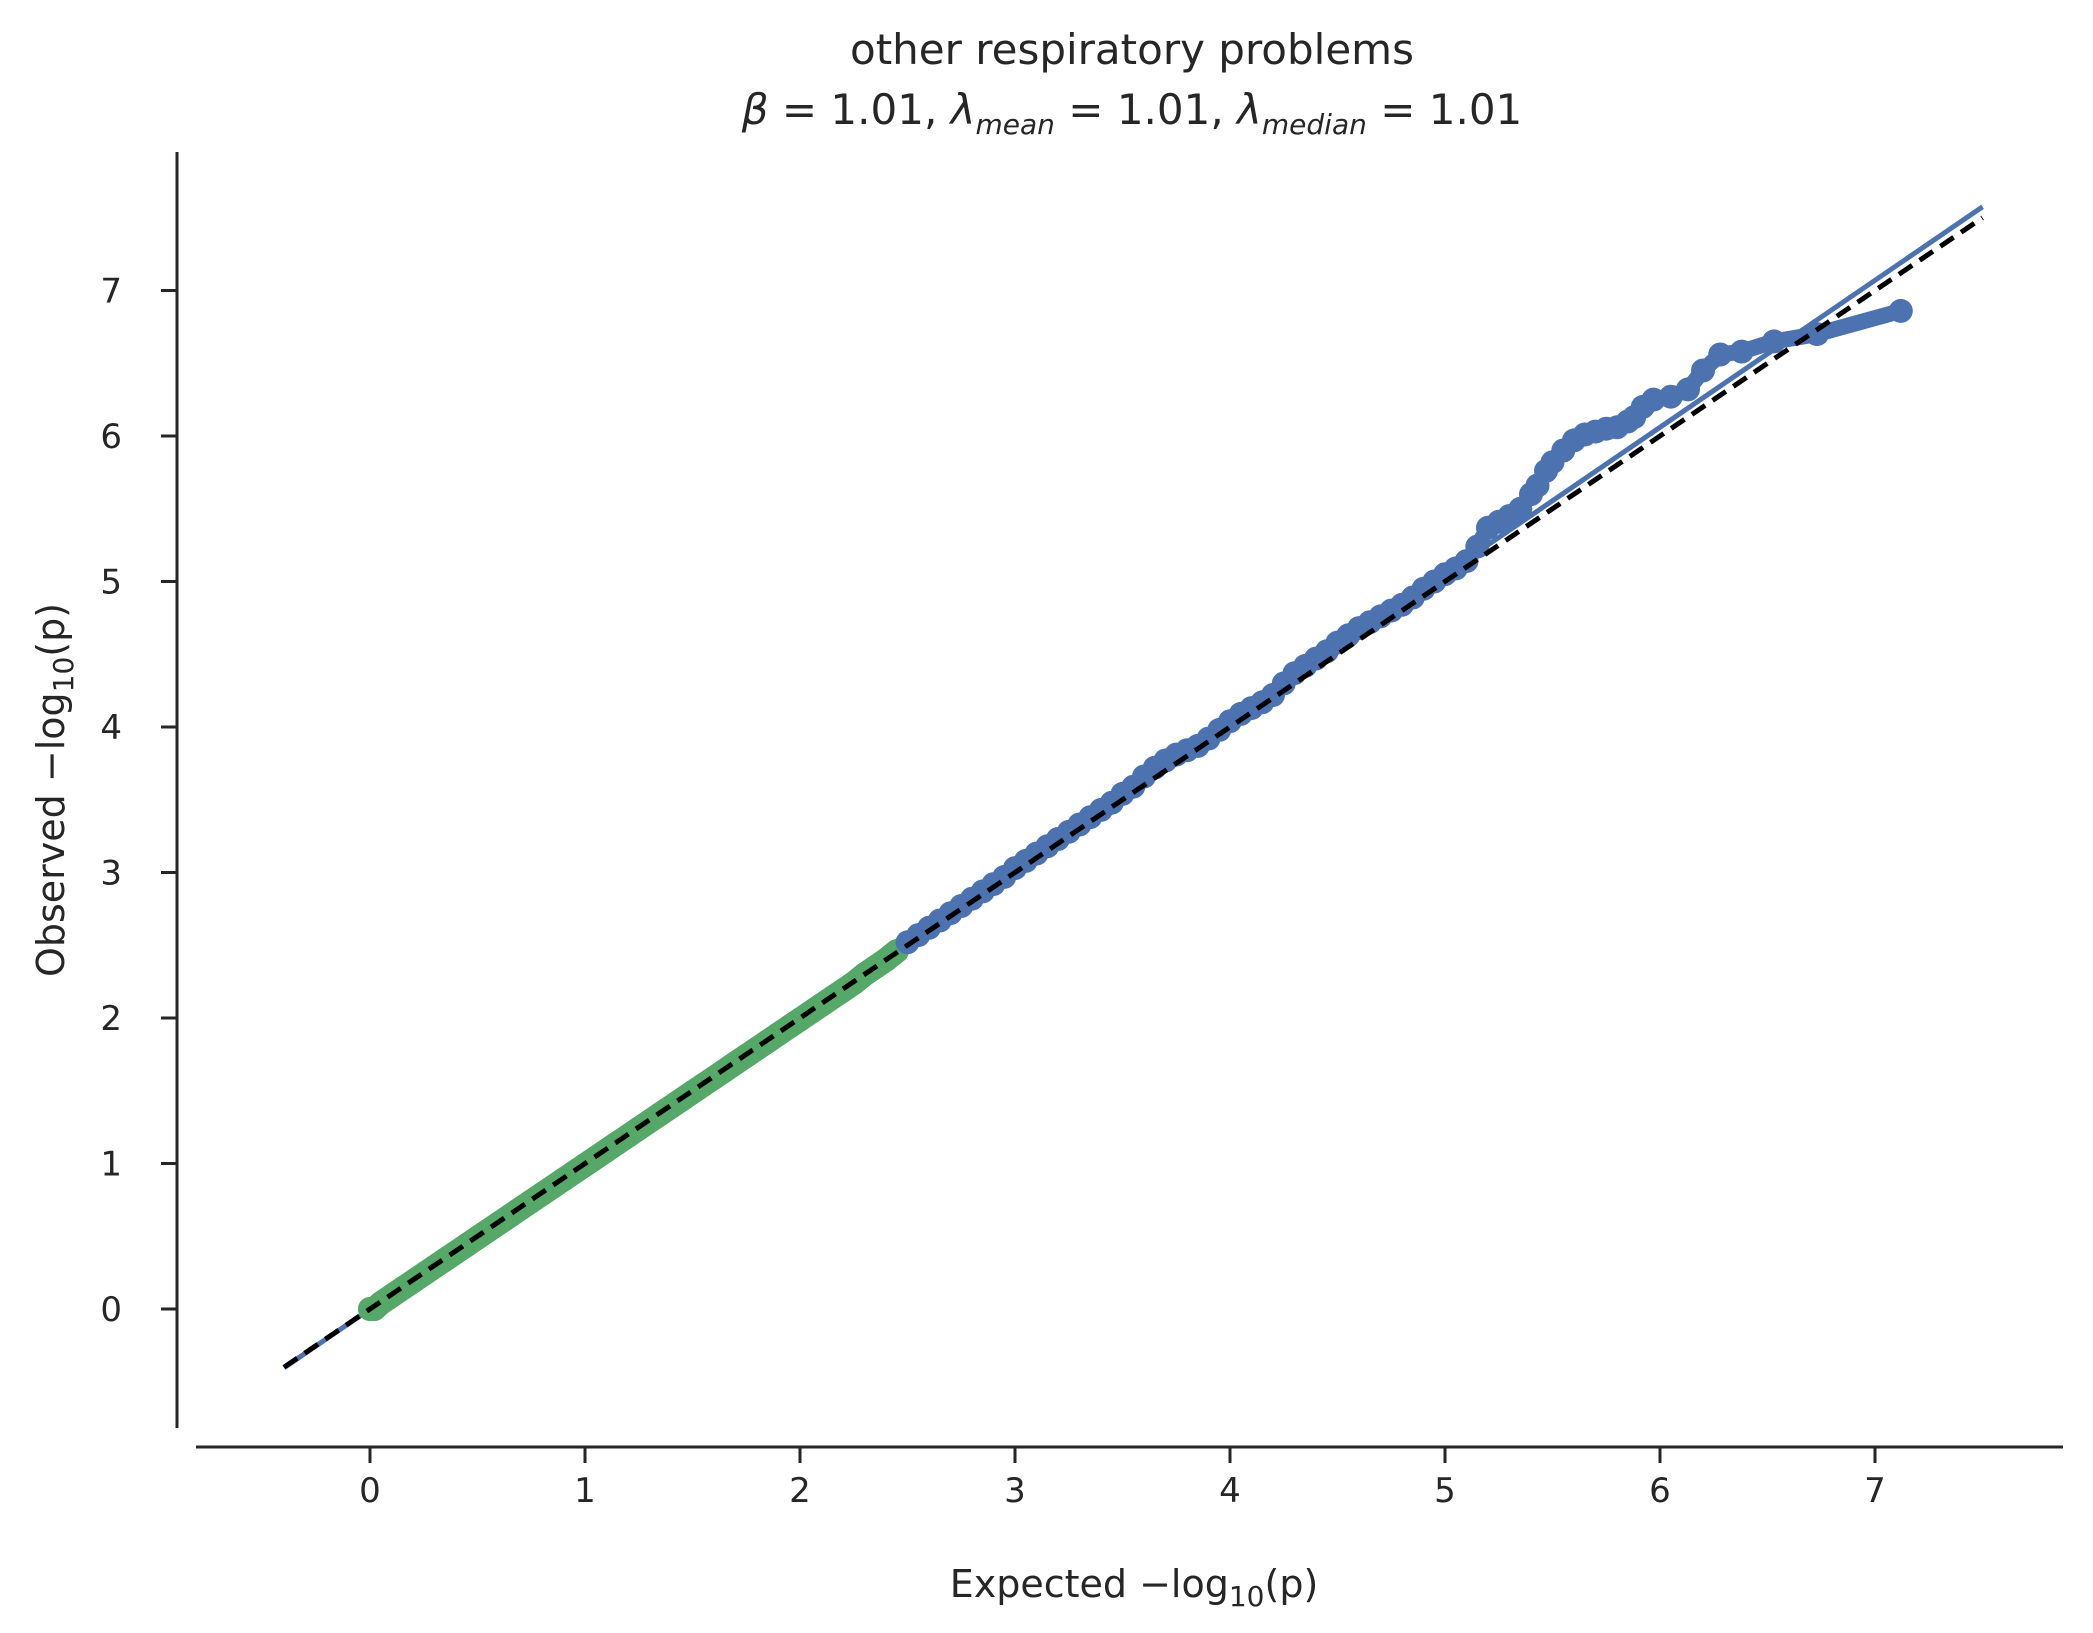 The height and width of the screenshot is (1633, 2093). Describe the element at coordinates (1230, 1491) in the screenshot. I see `x-tick-label: 4` at that location.